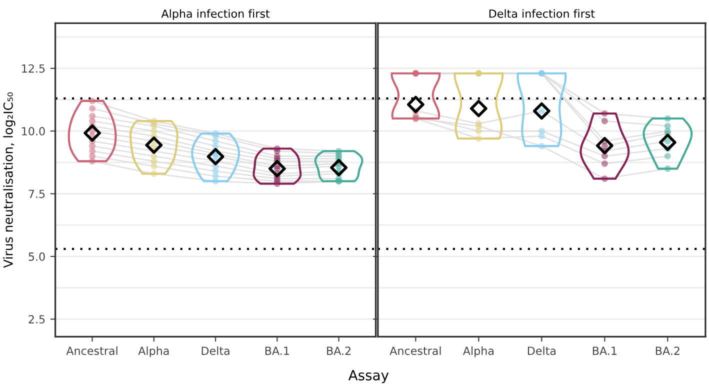  Describe the element at coordinates (33, 68) in the screenshot. I see `y-tick-label: 12.5` at that location.